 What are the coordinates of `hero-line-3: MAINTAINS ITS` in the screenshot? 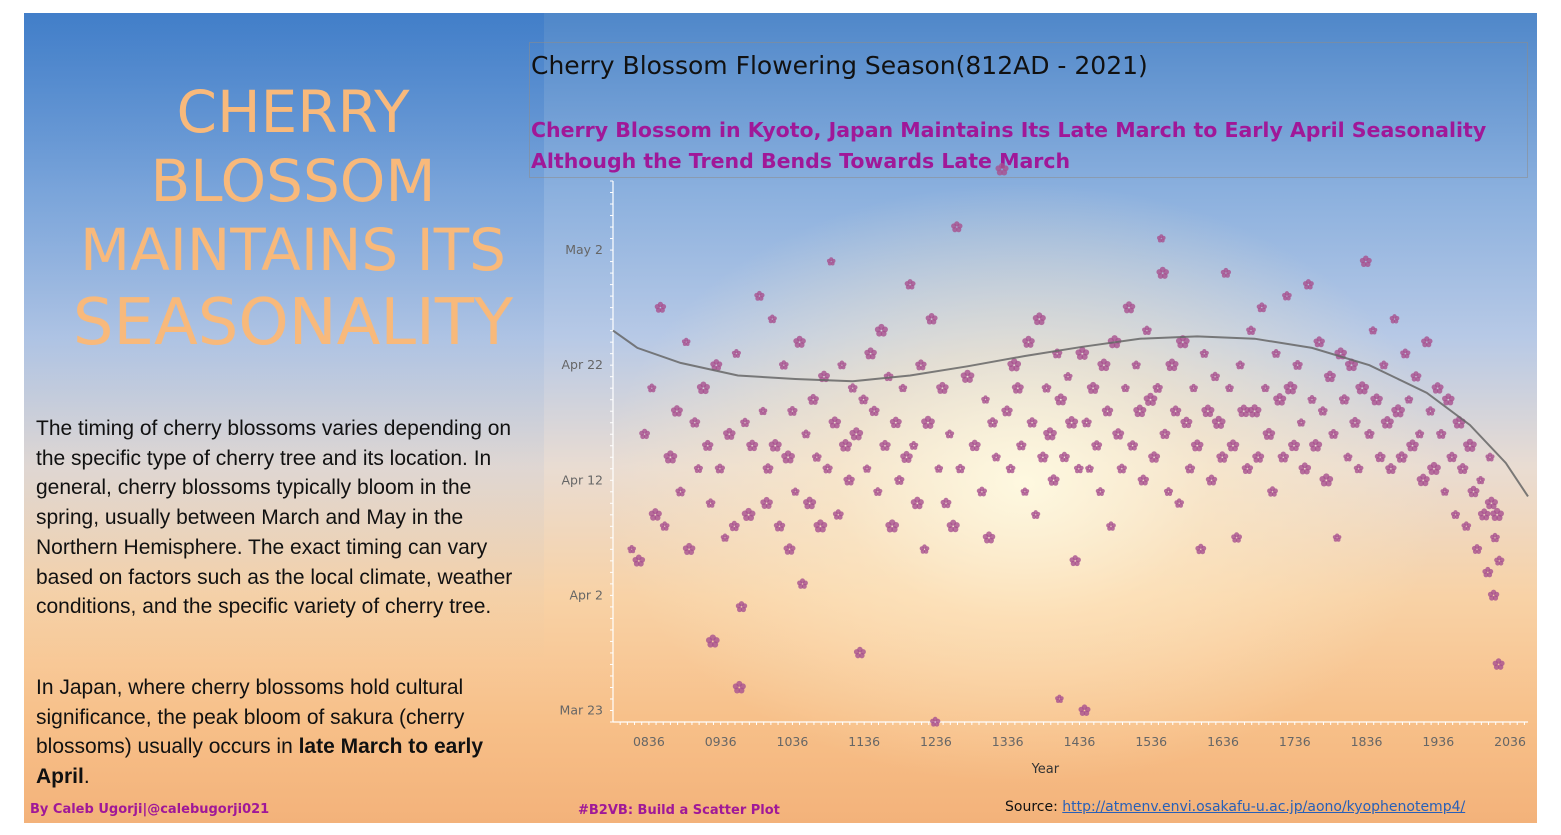 It's located at (293, 250).